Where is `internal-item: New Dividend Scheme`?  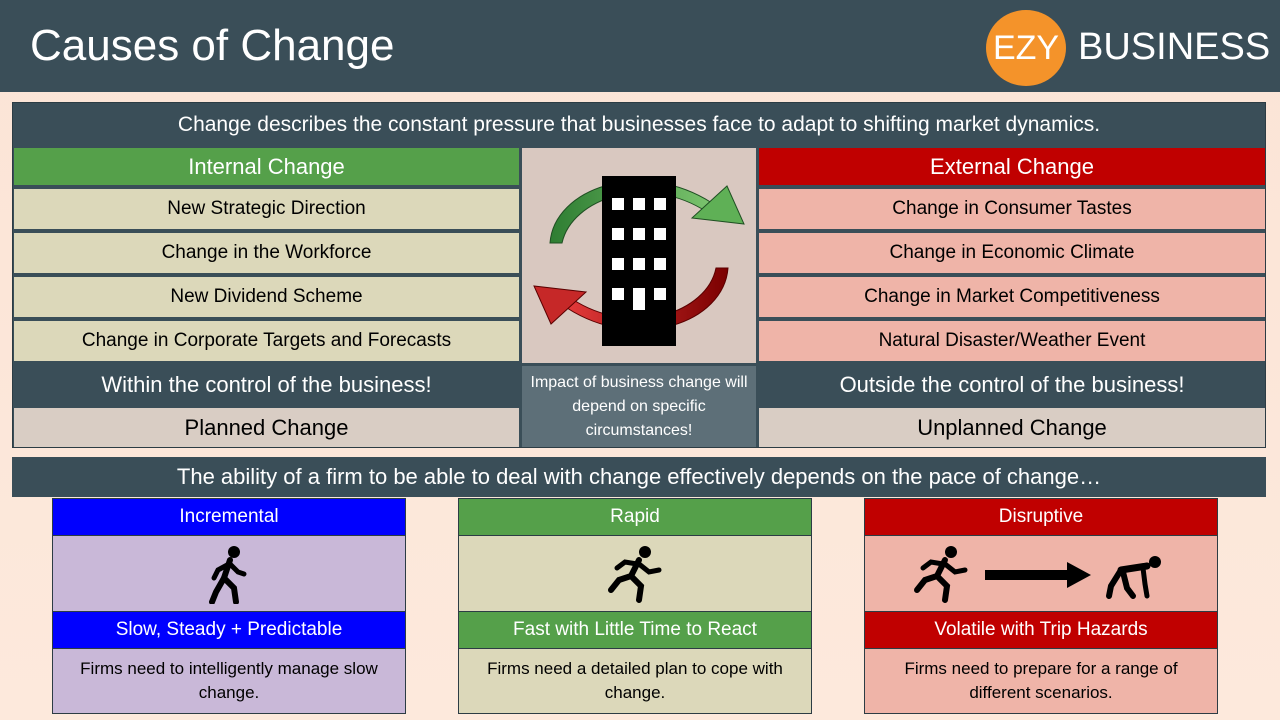
internal-item: New Dividend Scheme is located at coordinates (266, 297).